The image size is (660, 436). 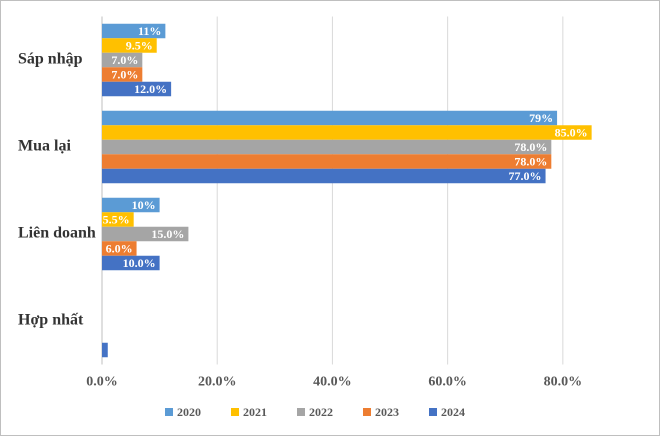 I want to click on data-label: 15.0%, so click(x=167, y=234).